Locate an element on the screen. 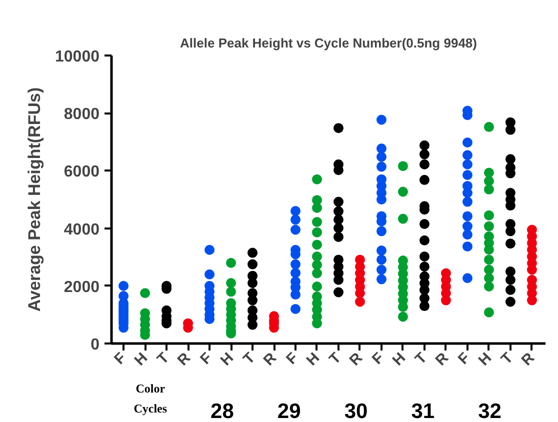 The width and height of the screenshot is (558, 422). text: 32 is located at coordinates (490, 411).